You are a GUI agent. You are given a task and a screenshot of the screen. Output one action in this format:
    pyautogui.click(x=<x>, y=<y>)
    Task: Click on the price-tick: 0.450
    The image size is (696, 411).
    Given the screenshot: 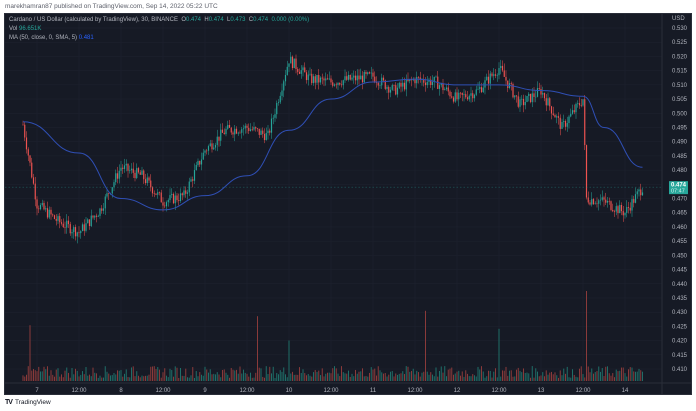 What is the action you would take?
    pyautogui.click(x=680, y=256)
    